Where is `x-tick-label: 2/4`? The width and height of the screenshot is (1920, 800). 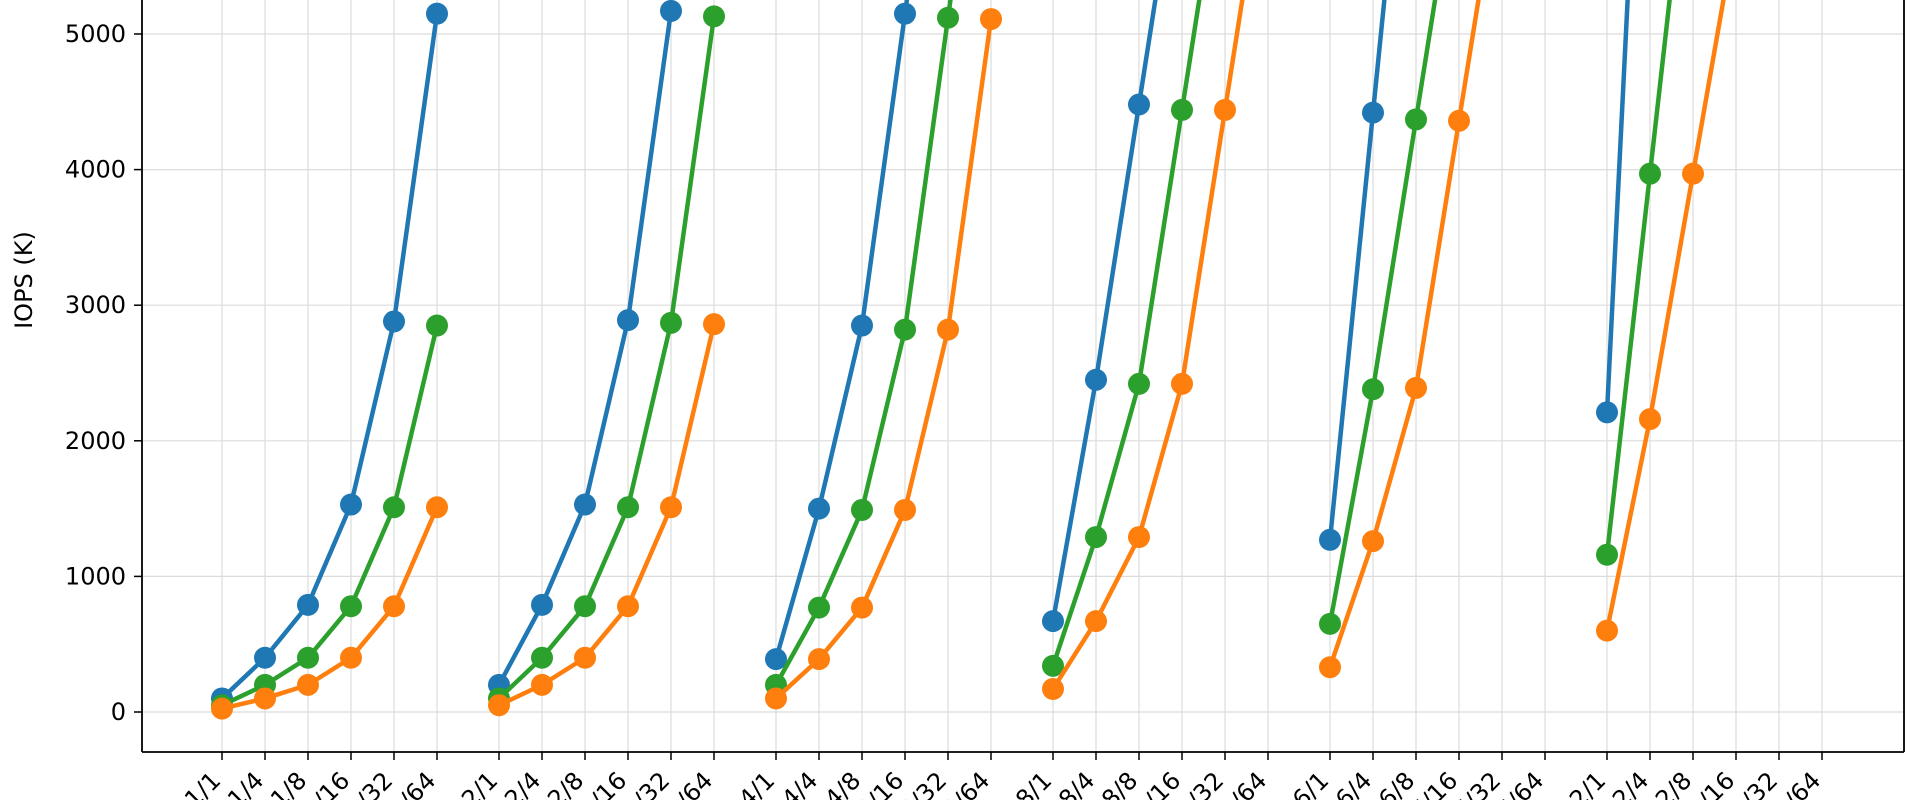 x-tick-label: 2/4 is located at coordinates (522, 783).